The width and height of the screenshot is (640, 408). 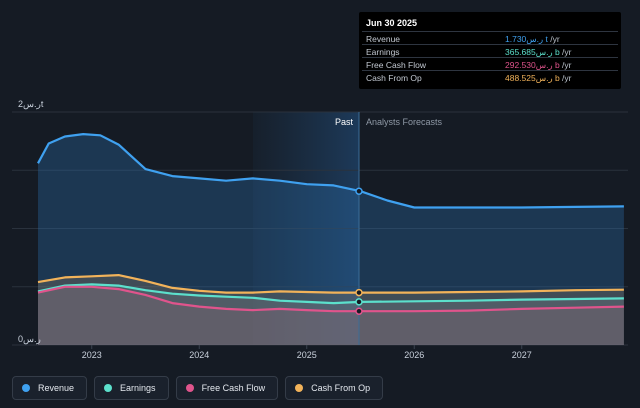 I want to click on x-tick-label: 2027, so click(x=522, y=355).